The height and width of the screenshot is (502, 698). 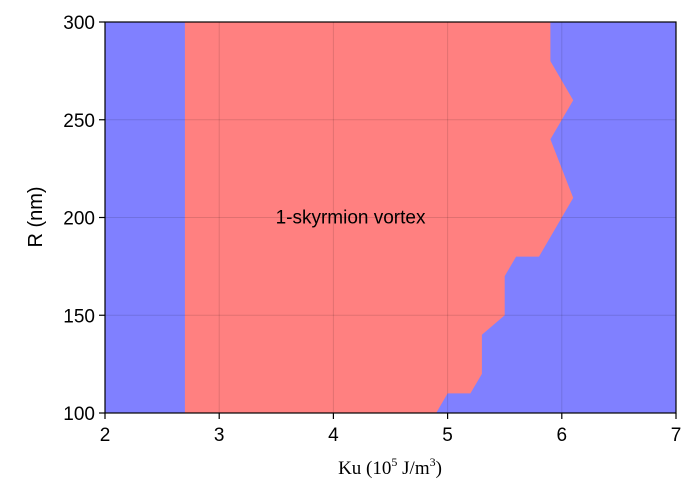 I want to click on y-tick-label: 150, so click(x=79, y=316).